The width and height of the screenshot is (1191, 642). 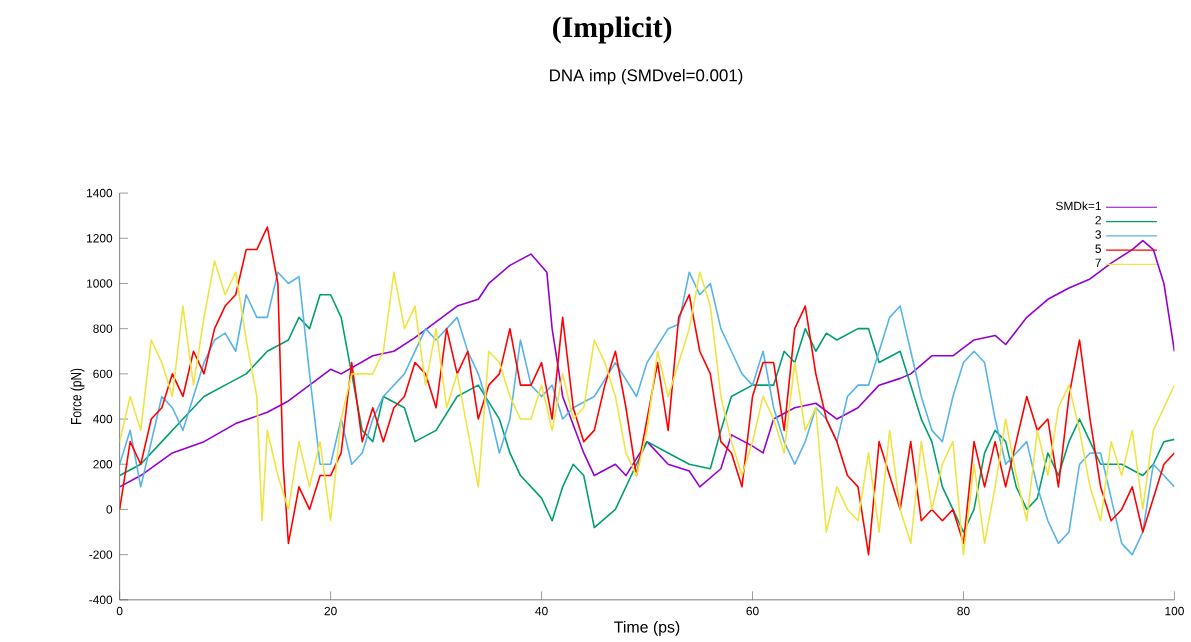 What do you see at coordinates (330, 611) in the screenshot?
I see `x-tick-label: 20` at bounding box center [330, 611].